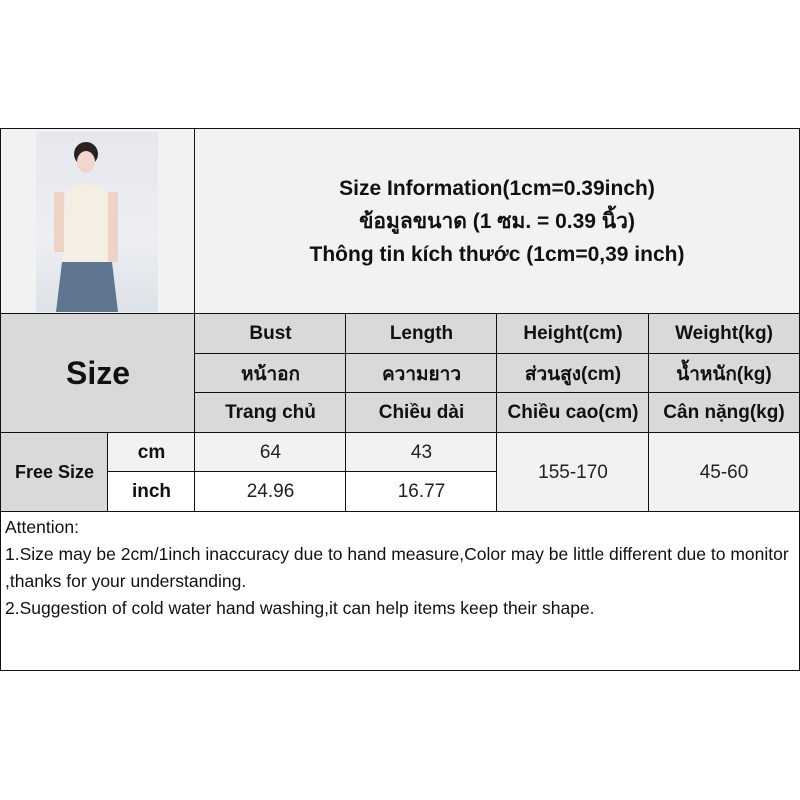  What do you see at coordinates (573, 413) in the screenshot?
I see `column-header-vi: Chiều cao(cm)` at bounding box center [573, 413].